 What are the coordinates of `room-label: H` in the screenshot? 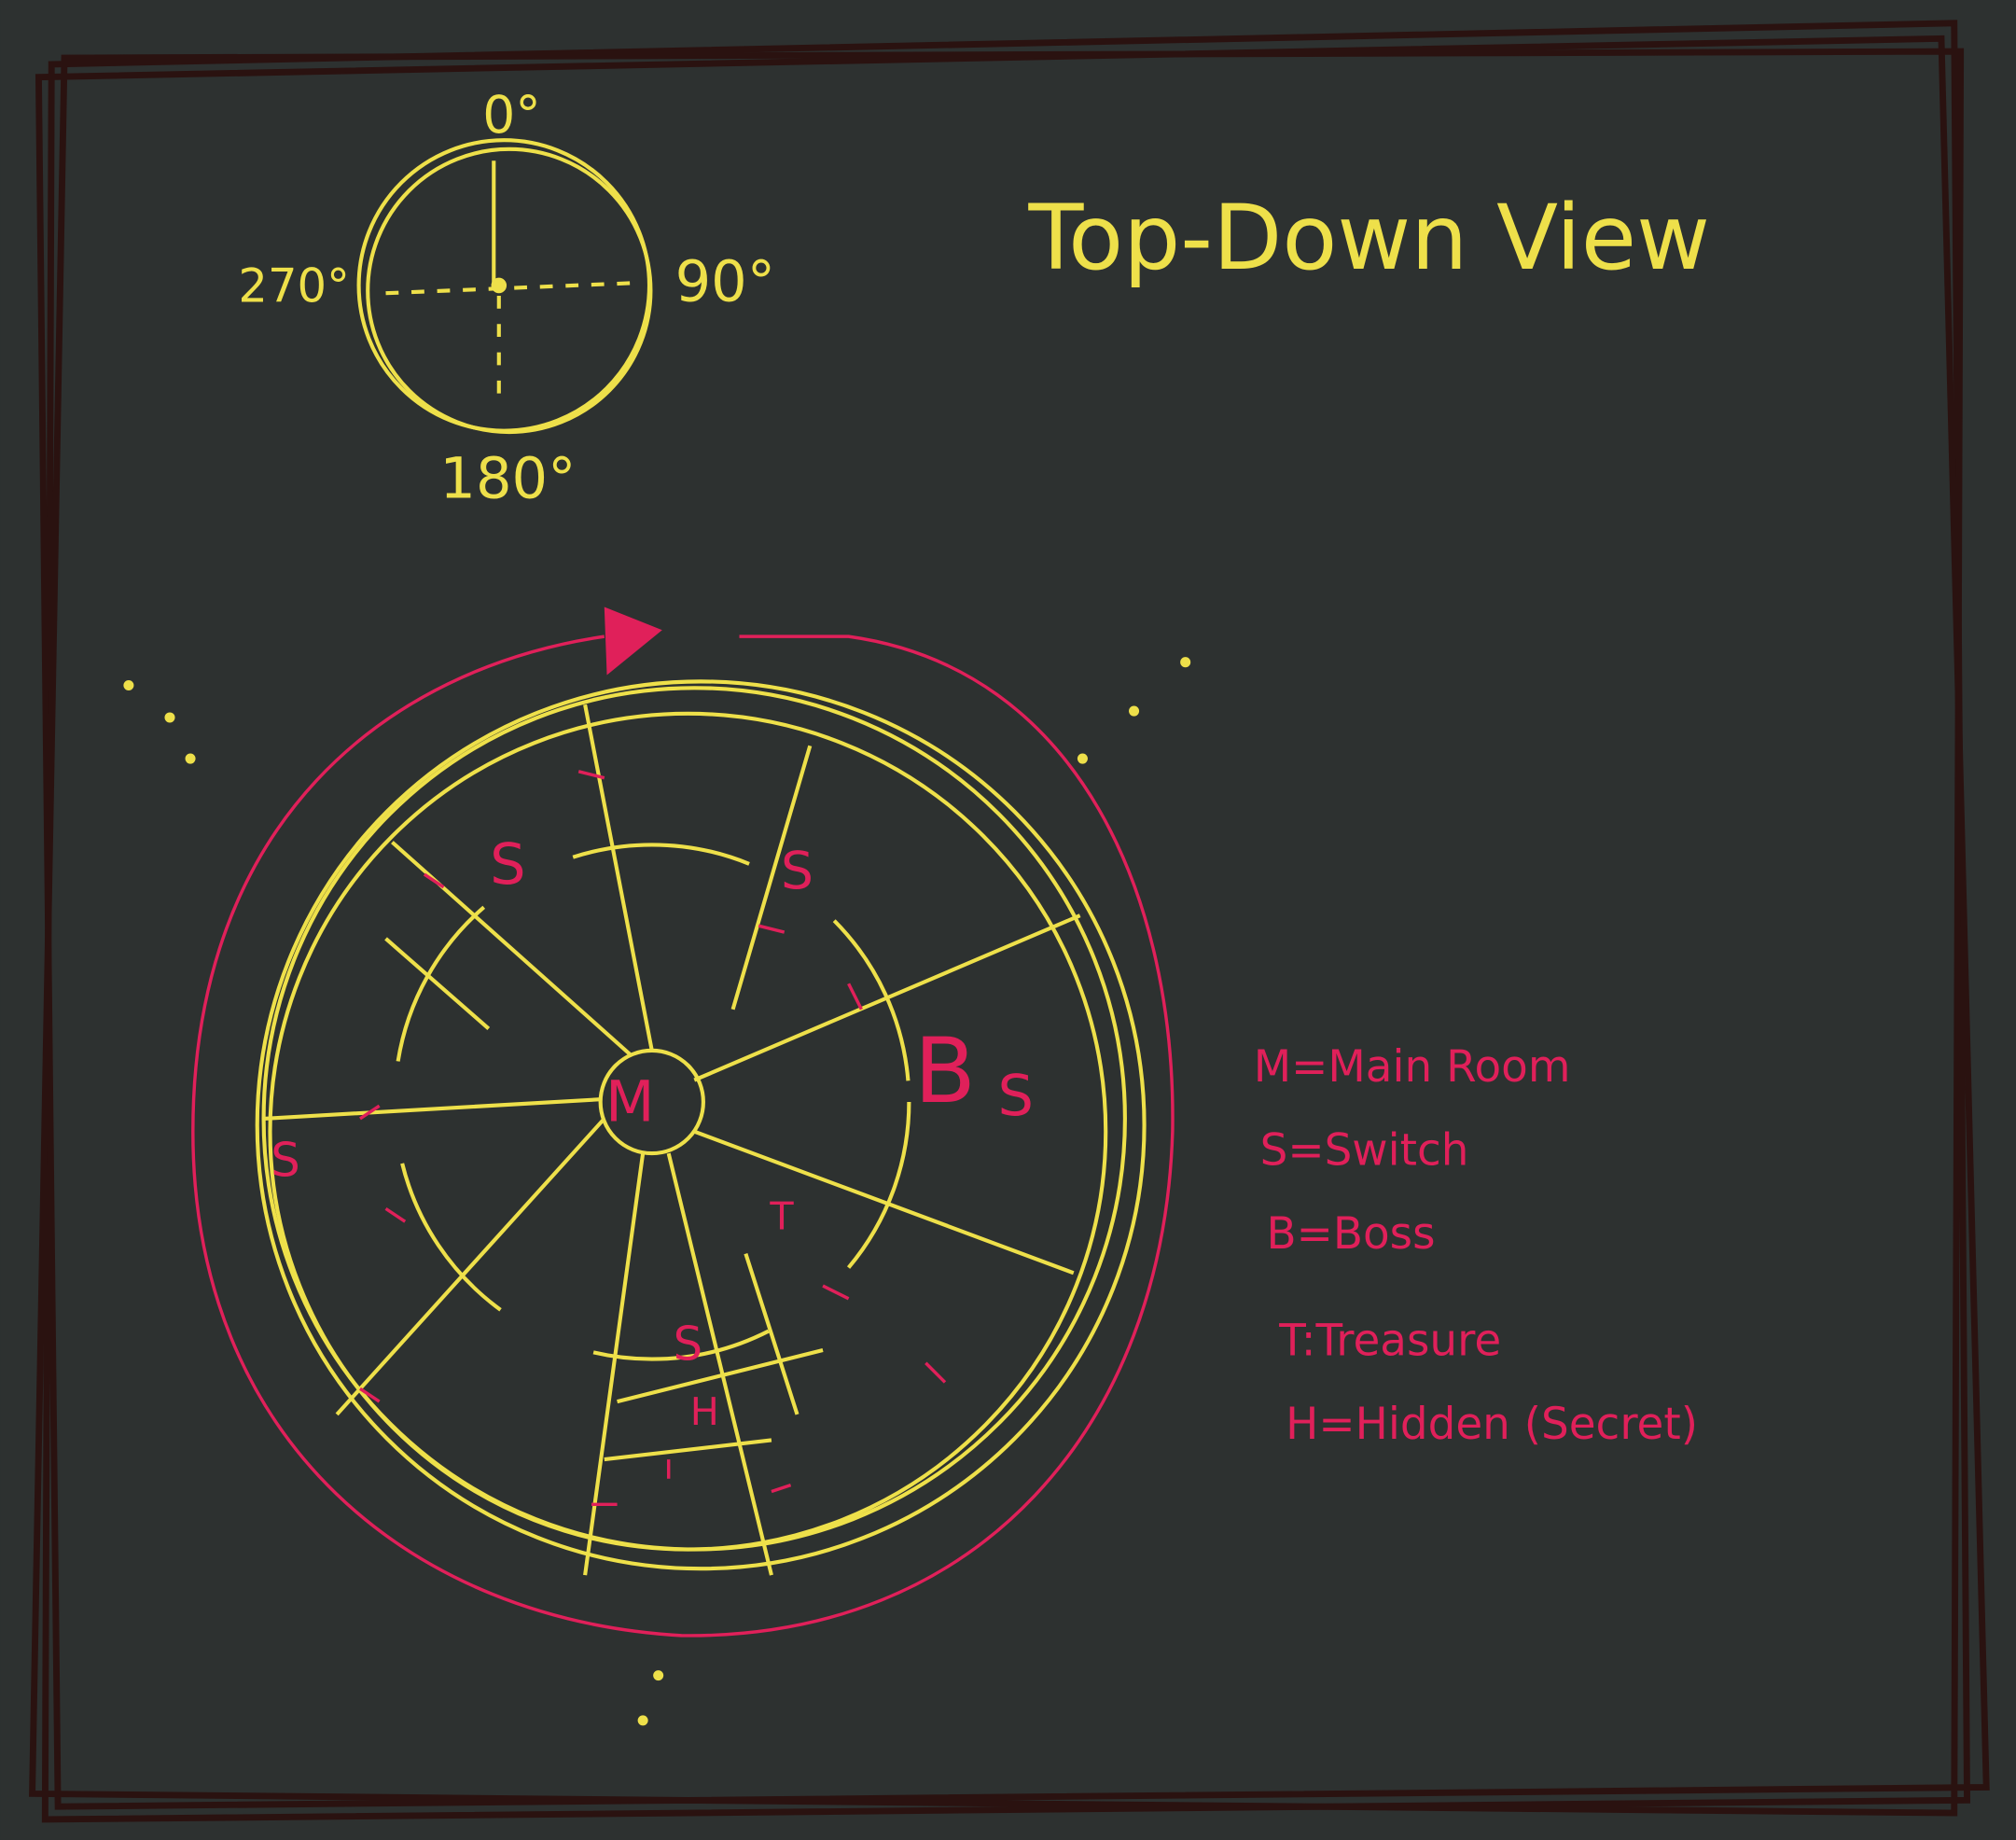 It's located at (704, 1411).